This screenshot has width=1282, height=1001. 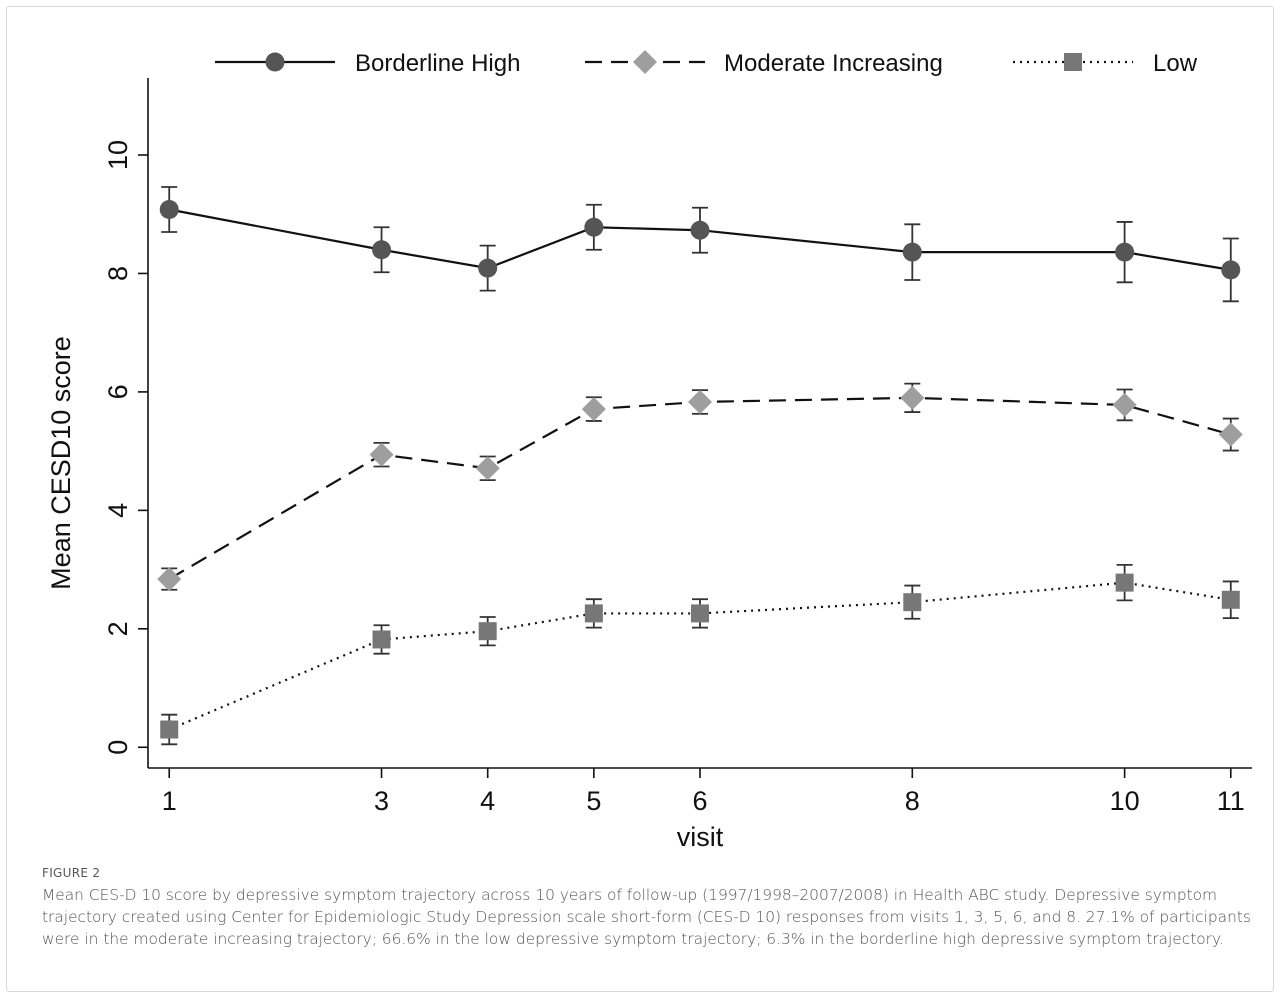 I want to click on y-tick-label: 8, so click(x=118, y=273).